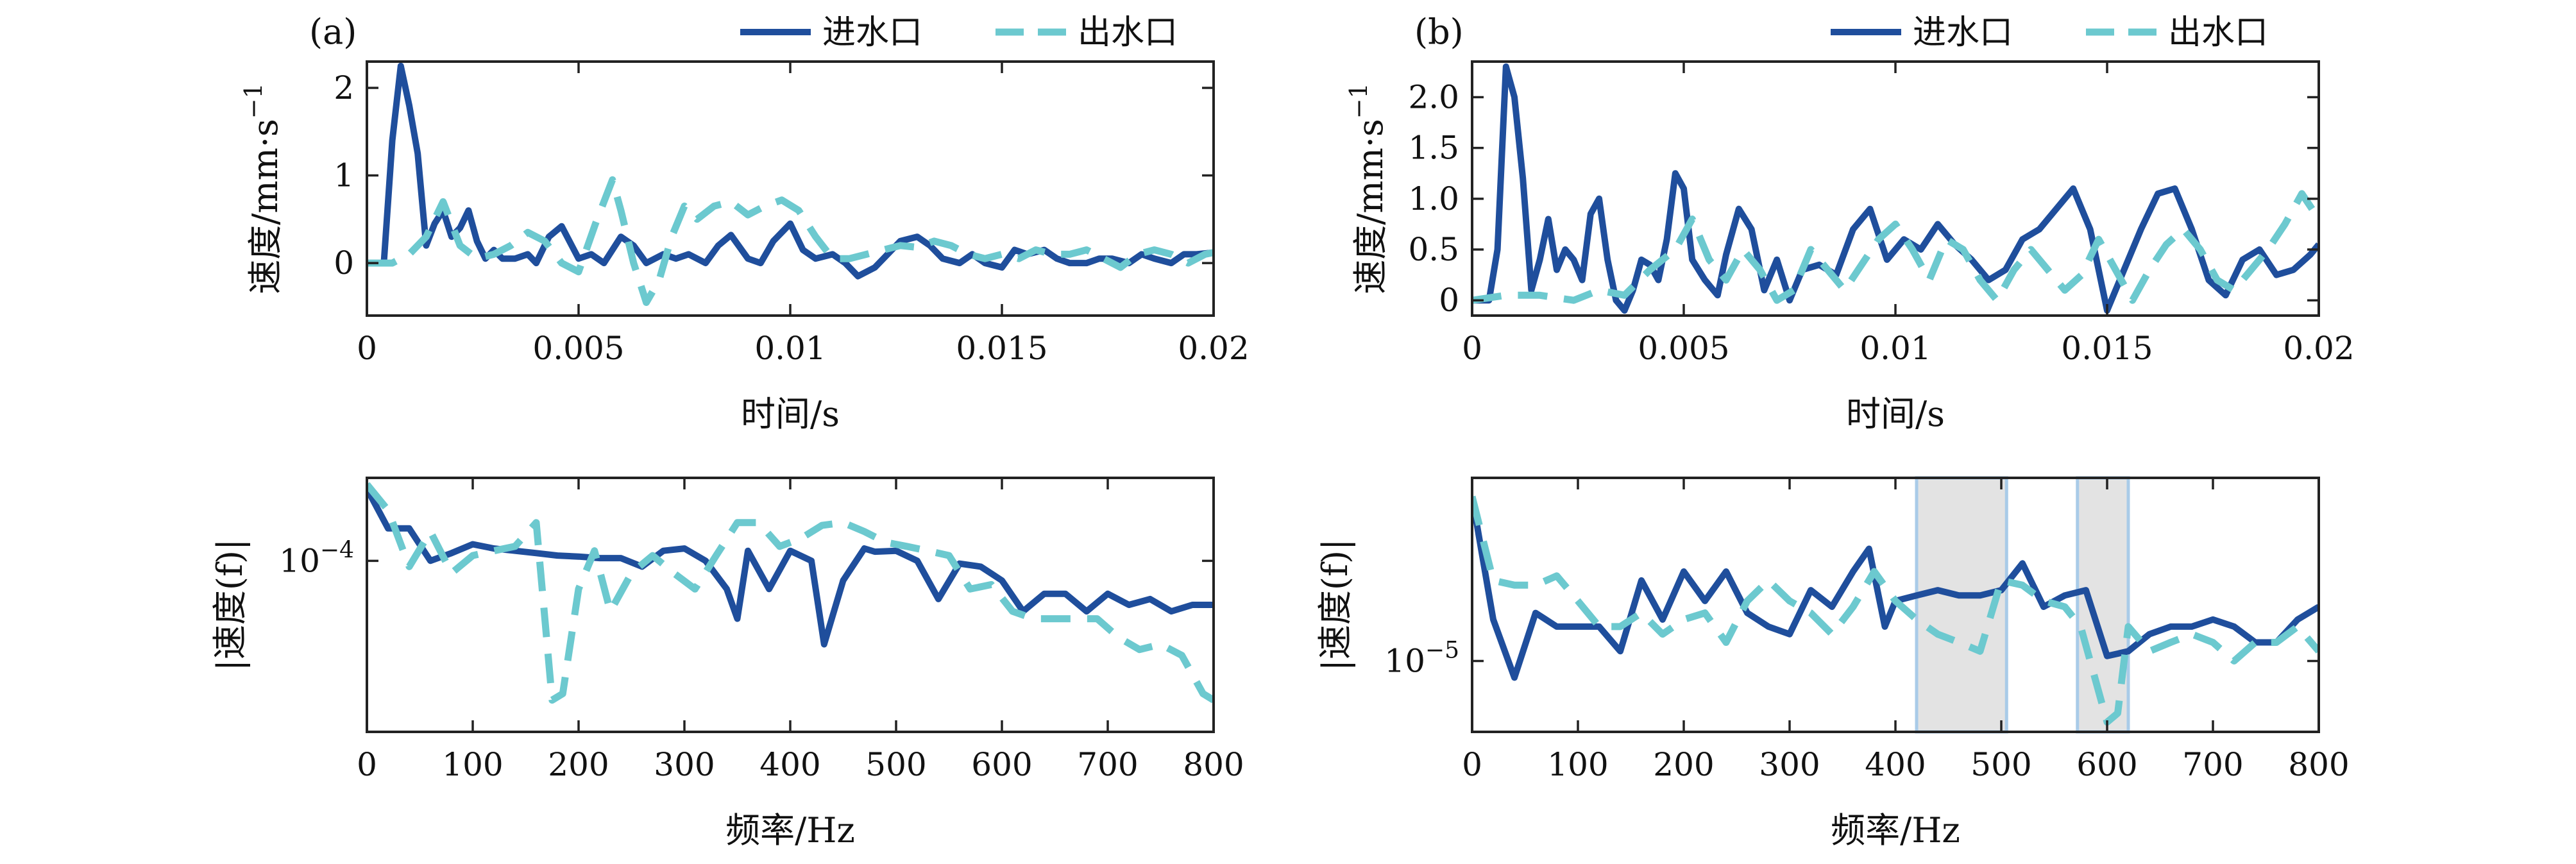 The width and height of the screenshot is (2576, 864). Describe the element at coordinates (1433, 249) in the screenshot. I see `y-tick-label: 0.5` at that location.